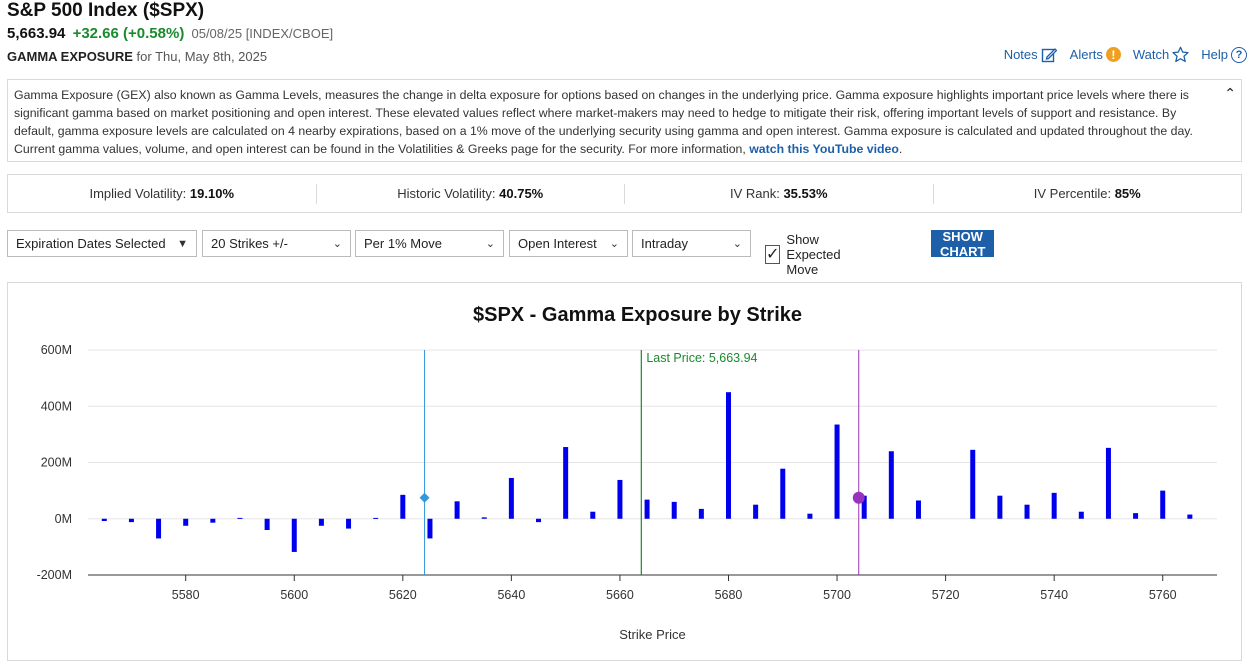 This screenshot has height=670, width=1252. Describe the element at coordinates (403, 243) in the screenshot. I see `select-value: Per 1% Move` at that location.